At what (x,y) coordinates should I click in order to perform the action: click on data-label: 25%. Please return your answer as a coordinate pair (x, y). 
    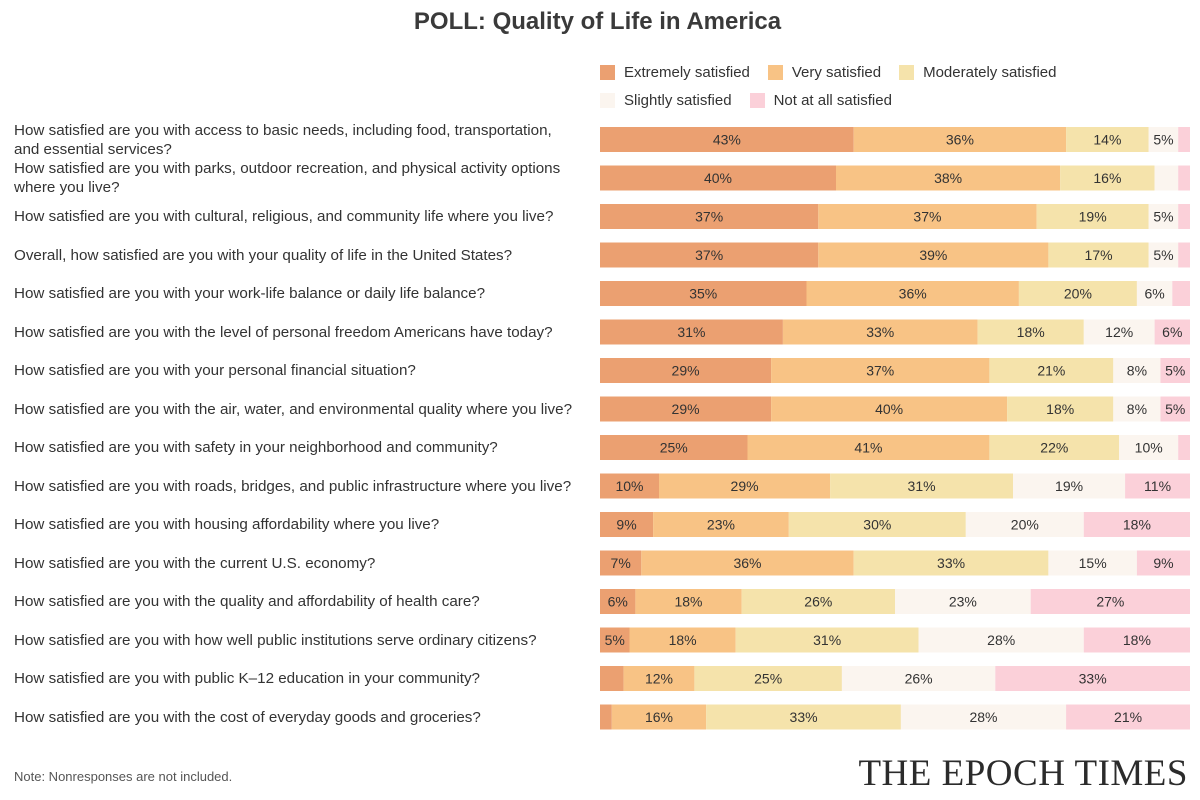
    Looking at the image, I should click on (674, 448).